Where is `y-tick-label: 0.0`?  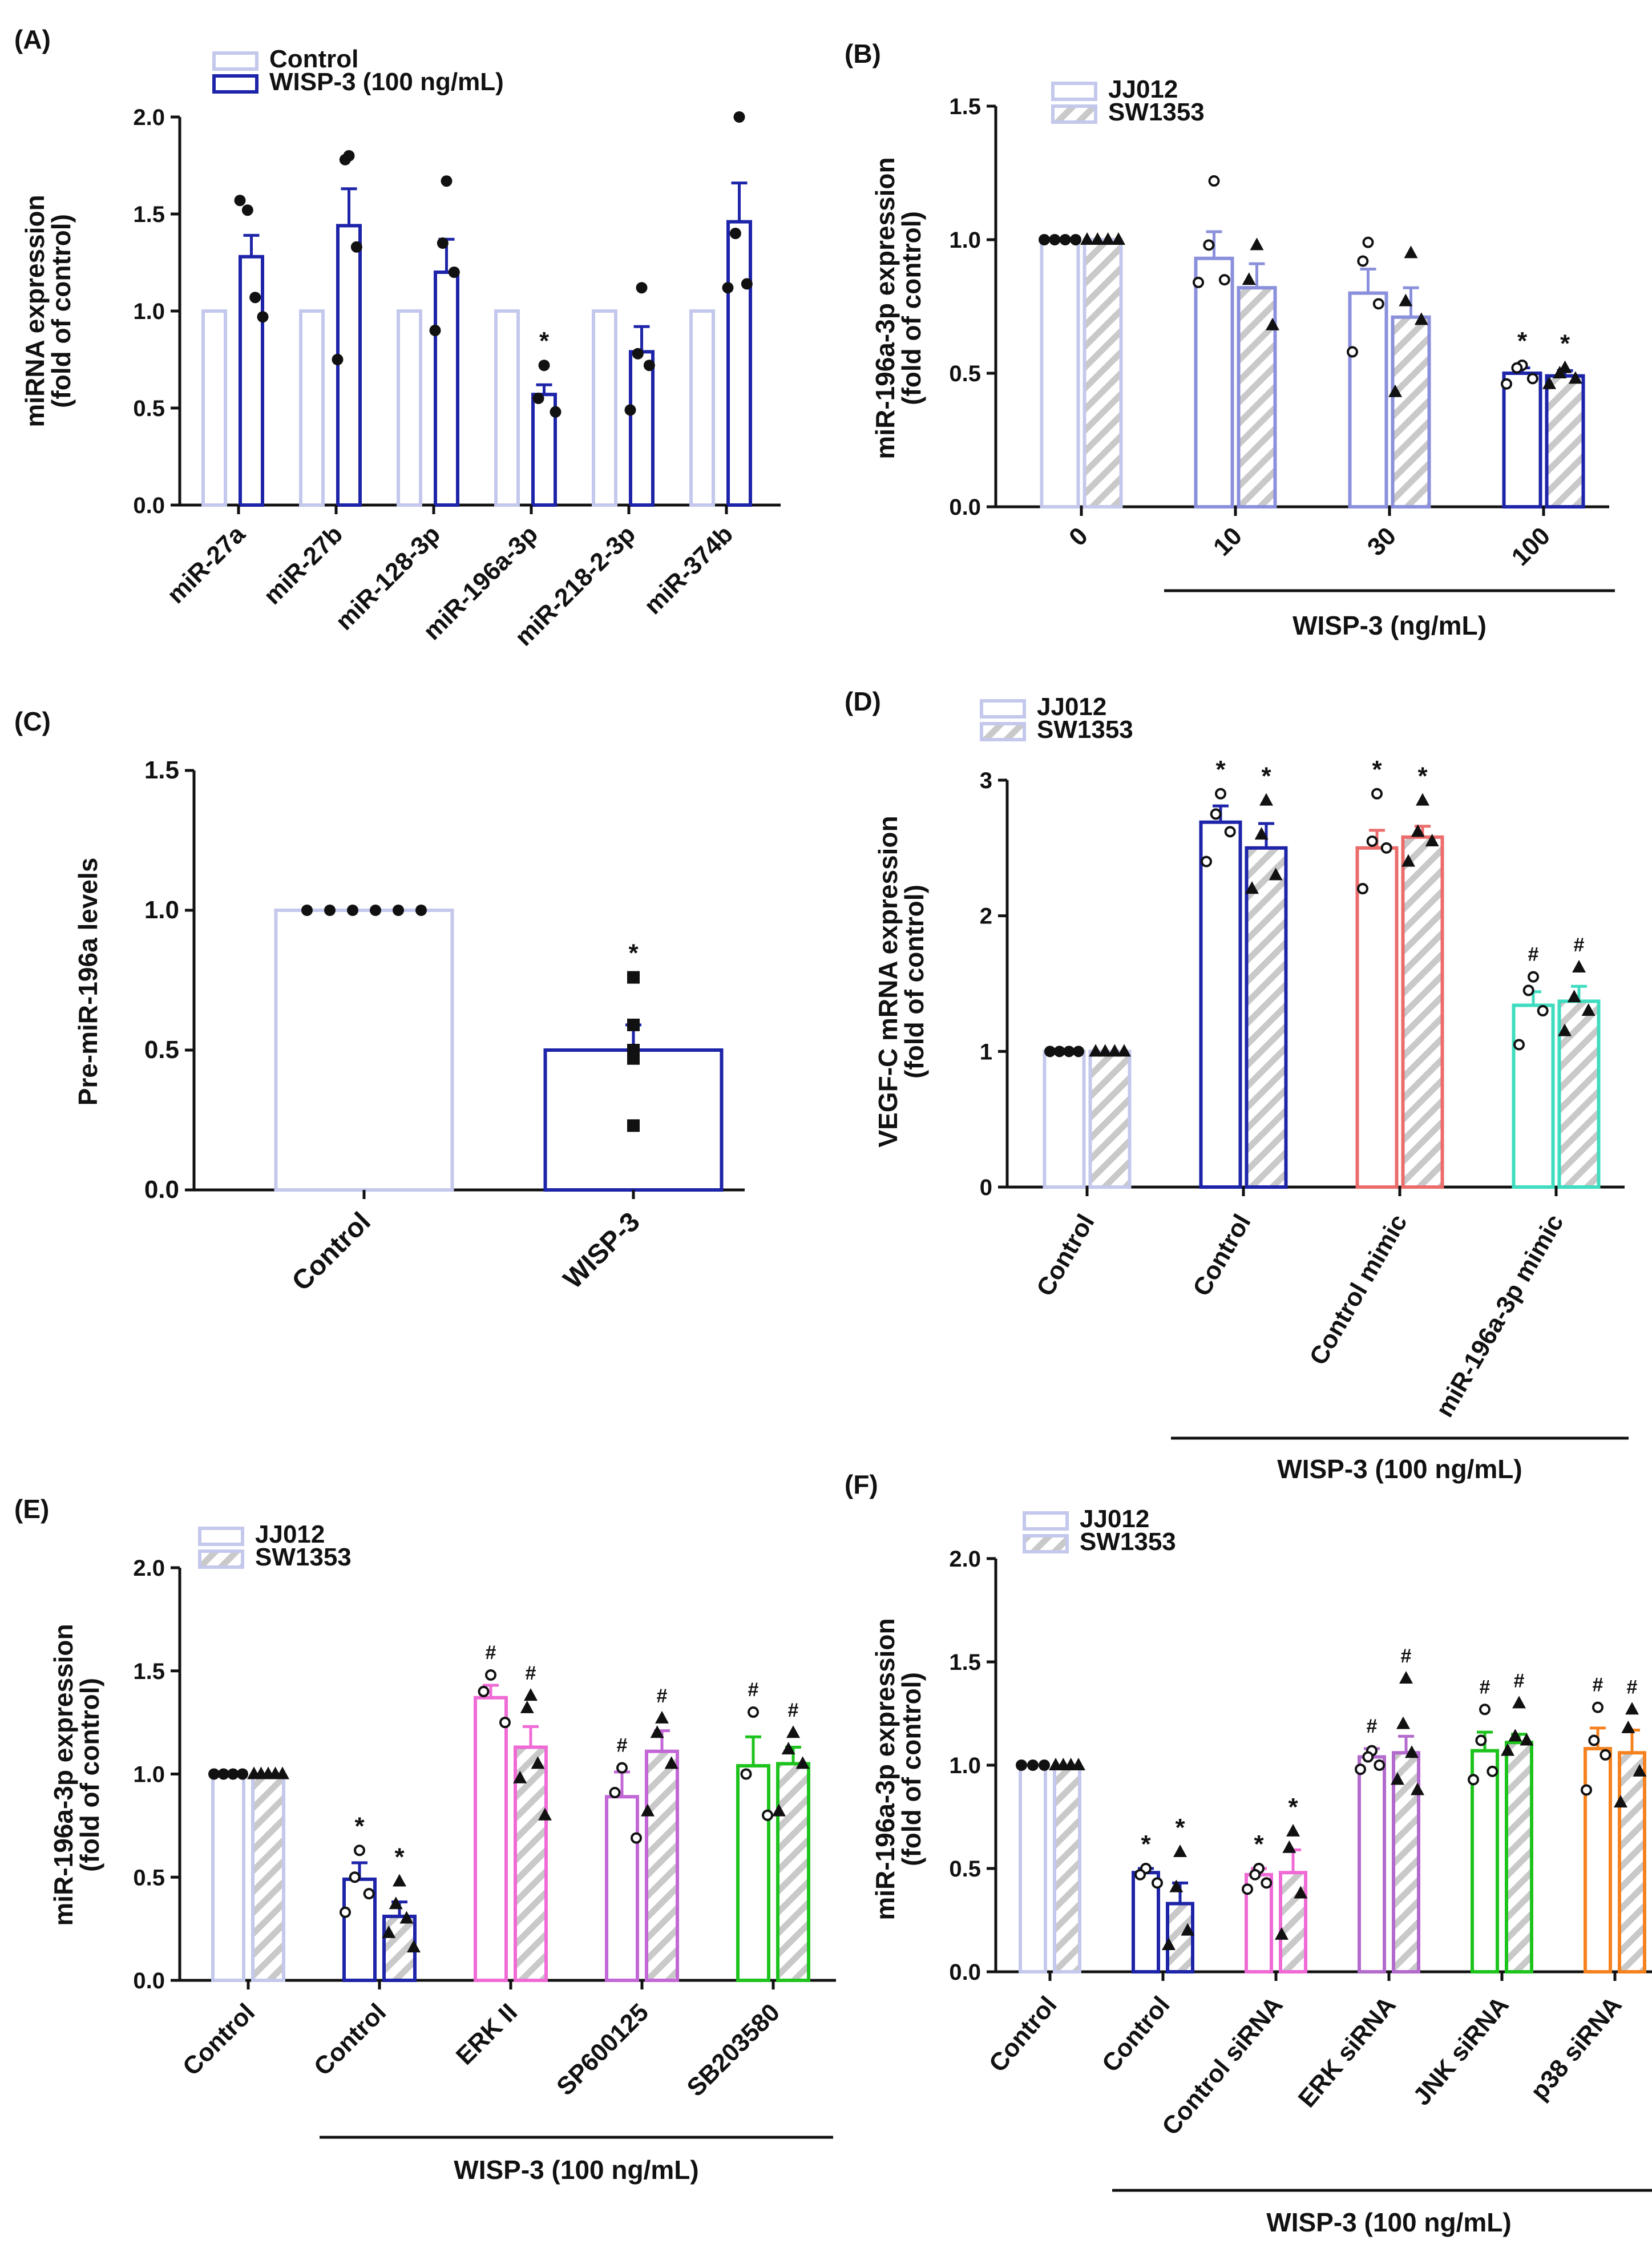
y-tick-label: 0.0 is located at coordinates (161, 1190).